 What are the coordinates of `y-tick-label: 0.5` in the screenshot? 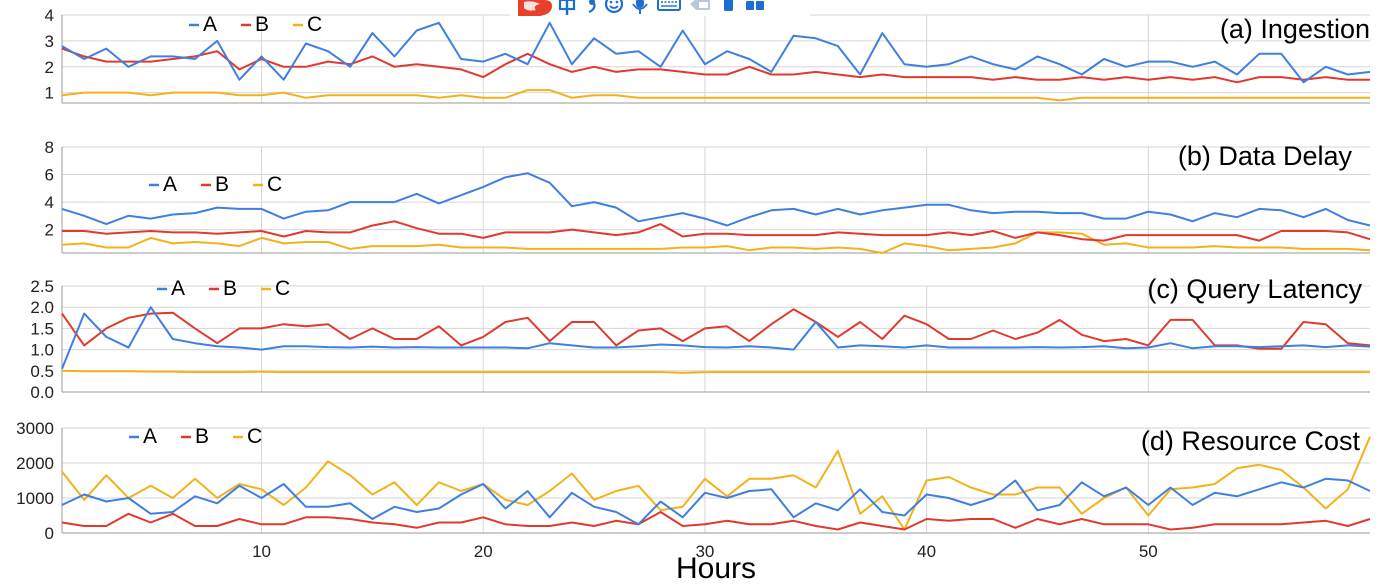 It's located at (42, 371).